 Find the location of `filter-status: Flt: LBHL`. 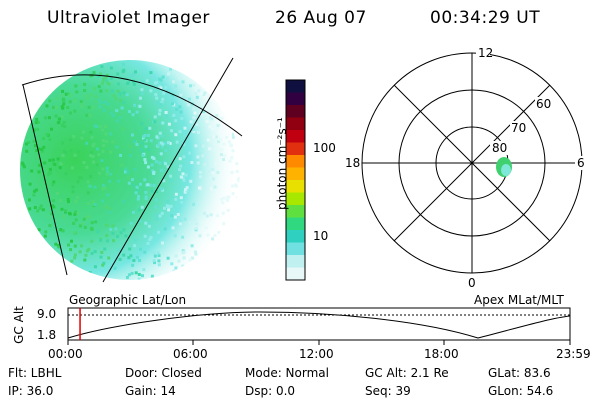

filter-status: Flt: LBHL is located at coordinates (35, 373).